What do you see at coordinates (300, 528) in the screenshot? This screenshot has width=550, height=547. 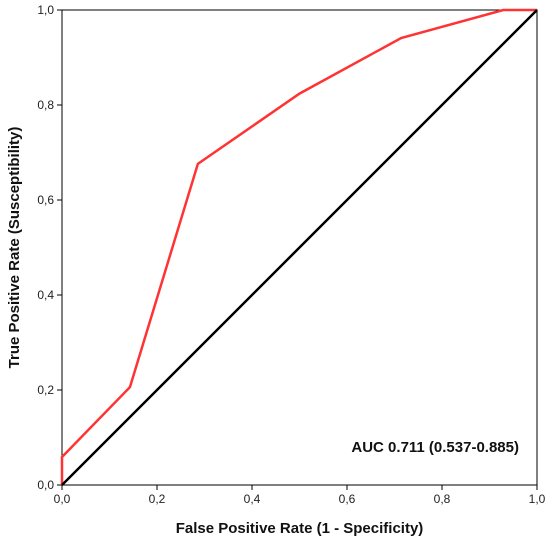 I see `x-axis-title: False Positive Rate (1 - Specificity)` at bounding box center [300, 528].